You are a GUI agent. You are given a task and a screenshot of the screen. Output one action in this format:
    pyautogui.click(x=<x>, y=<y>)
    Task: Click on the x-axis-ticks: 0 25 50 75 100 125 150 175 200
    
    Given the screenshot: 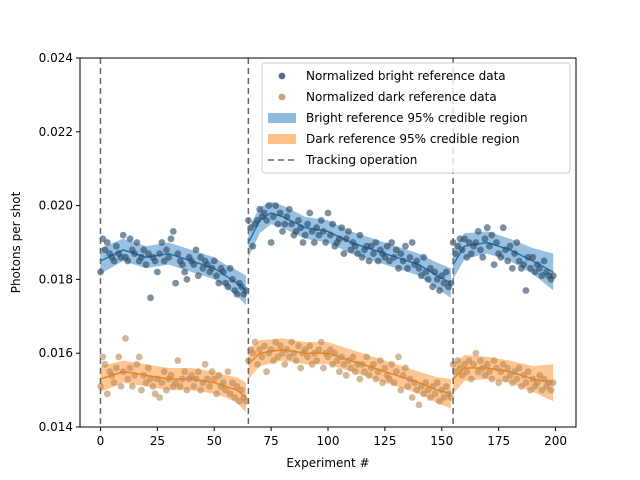 What is the action you would take?
    pyautogui.click(x=332, y=437)
    